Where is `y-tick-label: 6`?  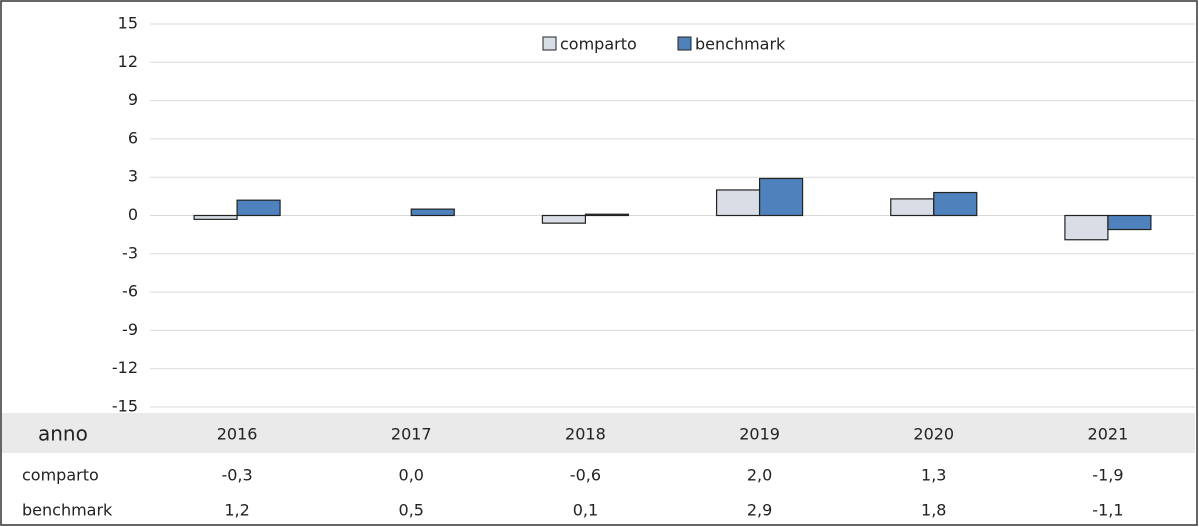
y-tick-label: 6 is located at coordinates (133, 137).